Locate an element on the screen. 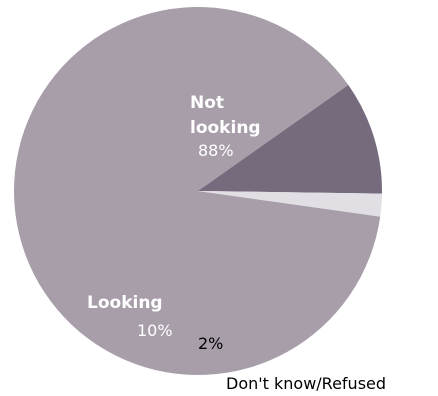 The height and width of the screenshot is (396, 438). pie-label-line: Don't know/Refused is located at coordinates (306, 383).